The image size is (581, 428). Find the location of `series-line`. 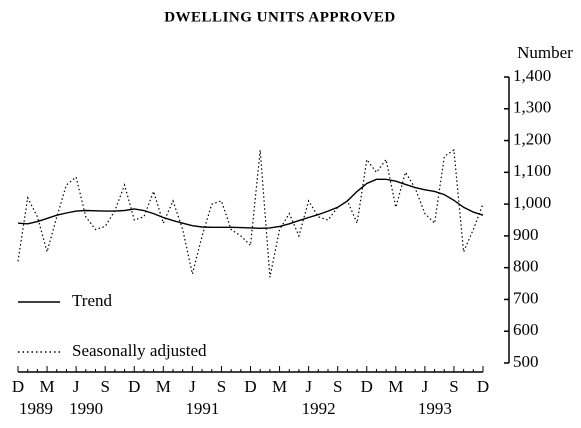

series-line is located at coordinates (250, 204).